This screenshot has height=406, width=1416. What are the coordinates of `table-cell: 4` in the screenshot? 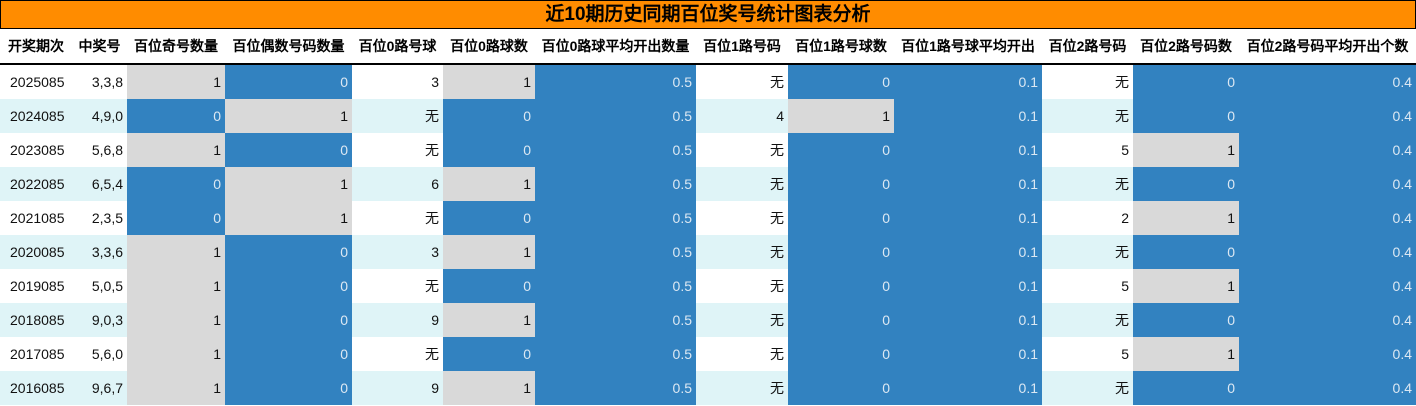 It's located at (742, 116).